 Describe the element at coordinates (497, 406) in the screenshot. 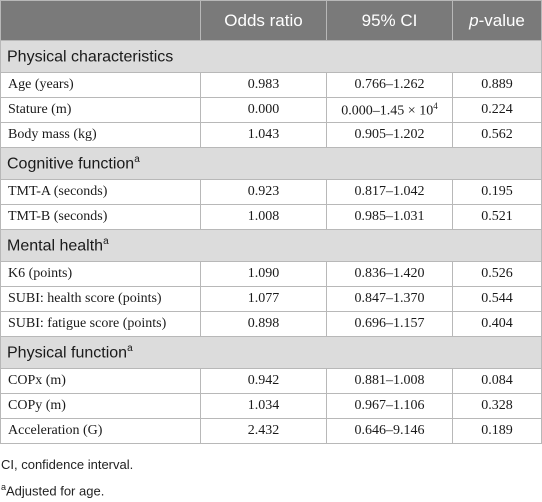

I see `p-value-cell: 0.328` at that location.